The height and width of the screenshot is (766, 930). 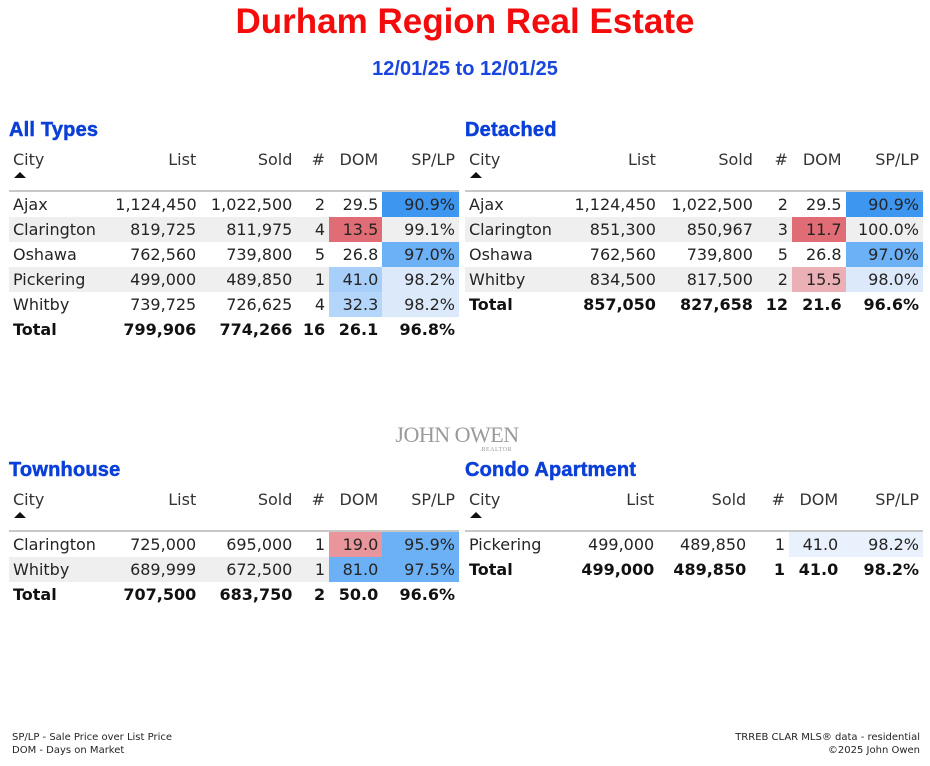 What do you see at coordinates (465, 69) in the screenshot?
I see `date-range: 12/01/25 to 12/01/25` at bounding box center [465, 69].